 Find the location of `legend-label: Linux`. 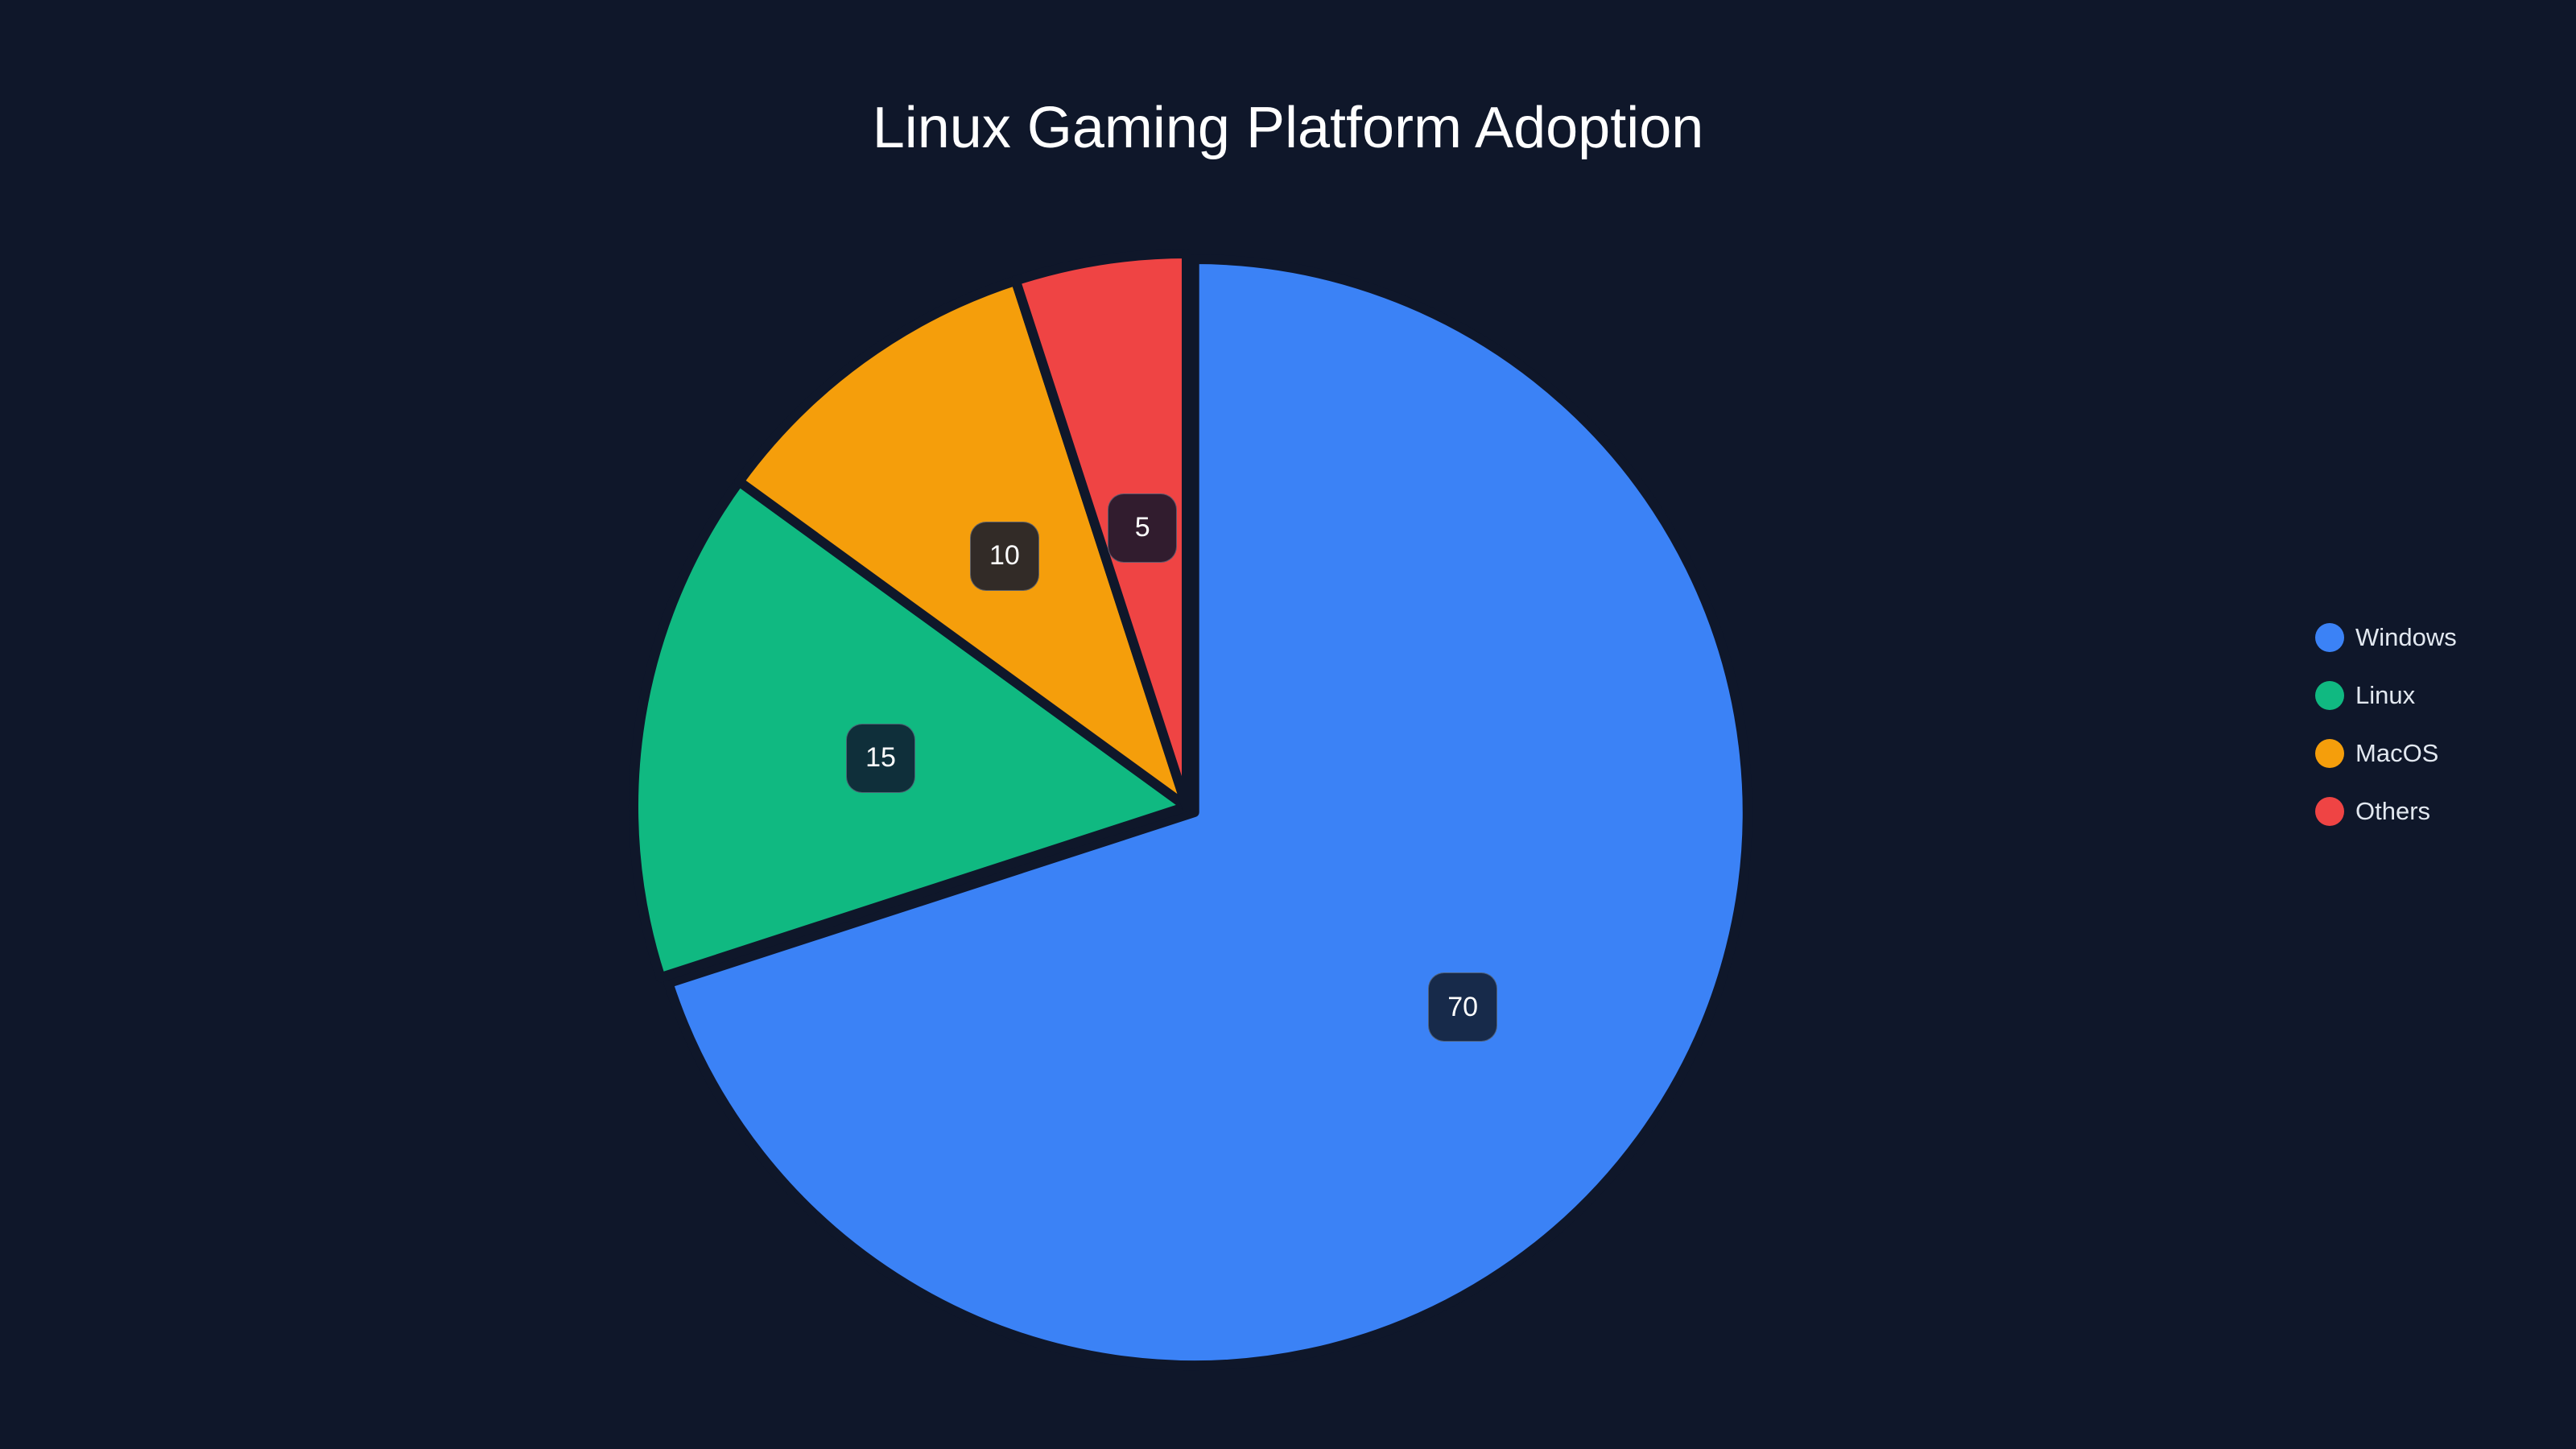

legend-label: Linux is located at coordinates (2385, 695).